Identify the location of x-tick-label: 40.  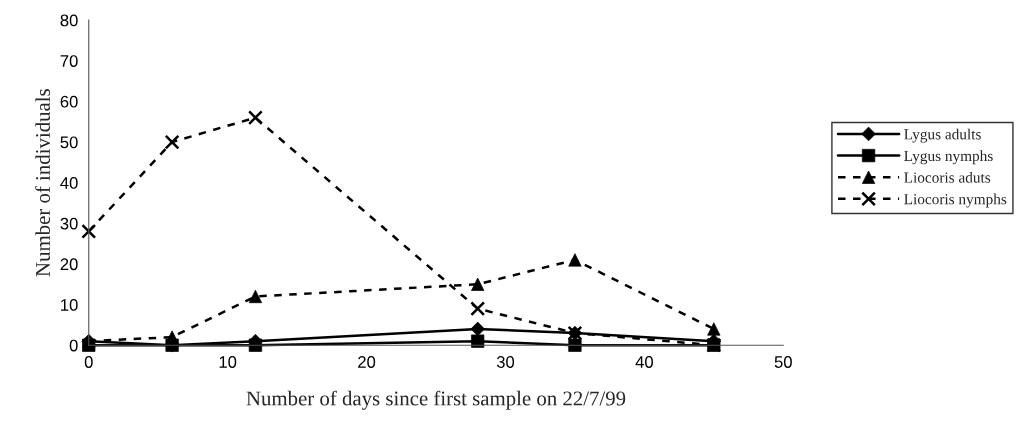
(644, 362).